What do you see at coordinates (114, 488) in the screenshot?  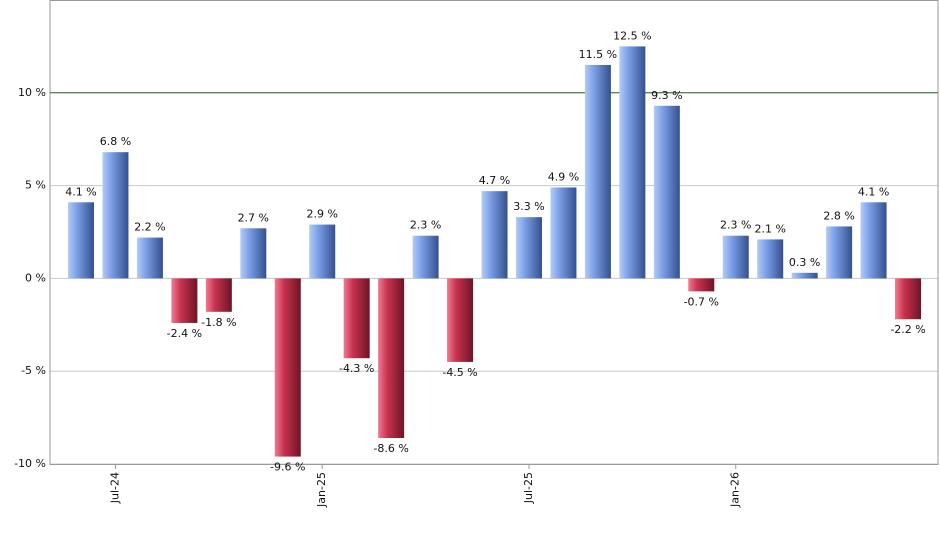 I see `x-tick-label: Jul-24` at bounding box center [114, 488].